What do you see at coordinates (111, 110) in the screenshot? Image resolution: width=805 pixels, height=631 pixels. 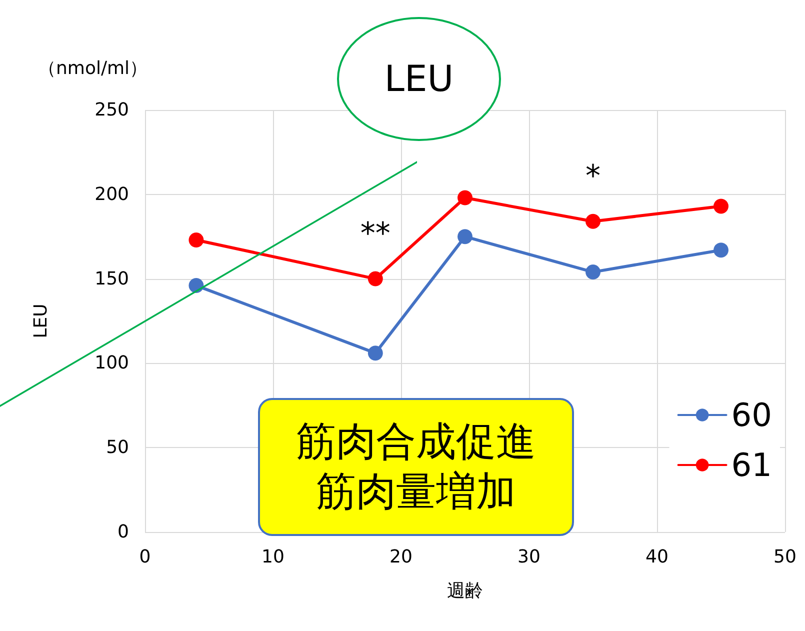 I see `y-tick-label: 250` at bounding box center [111, 110].